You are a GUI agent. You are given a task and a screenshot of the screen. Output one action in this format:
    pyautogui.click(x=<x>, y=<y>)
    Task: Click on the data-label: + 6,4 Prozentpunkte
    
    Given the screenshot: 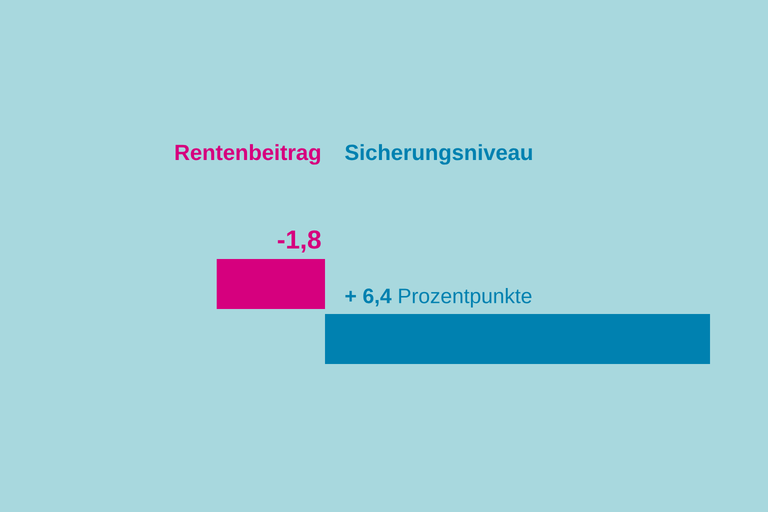 What is the action you would take?
    pyautogui.click(x=438, y=298)
    